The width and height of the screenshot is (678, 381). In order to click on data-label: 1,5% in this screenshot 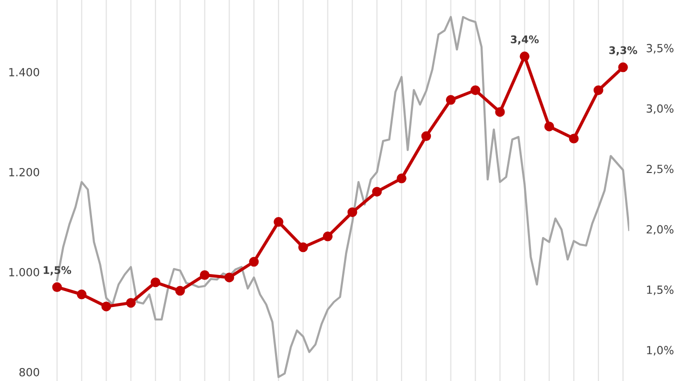, I will do `click(58, 271)`.